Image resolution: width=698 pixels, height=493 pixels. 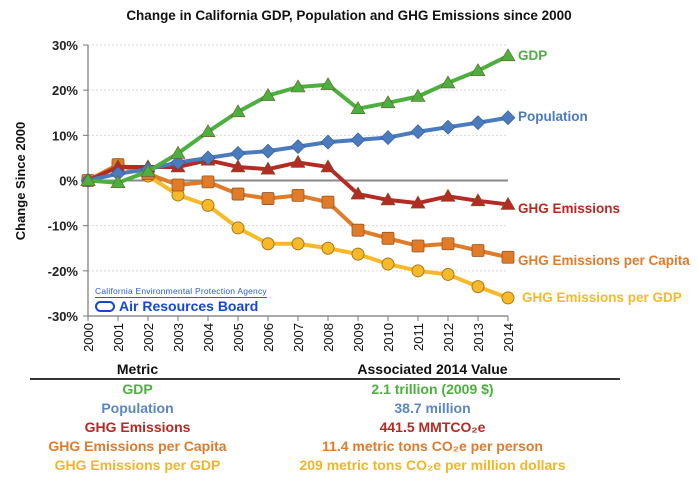 I want to click on table-row: GDP 2.1 trillion (2009 $), so click(x=325, y=389).